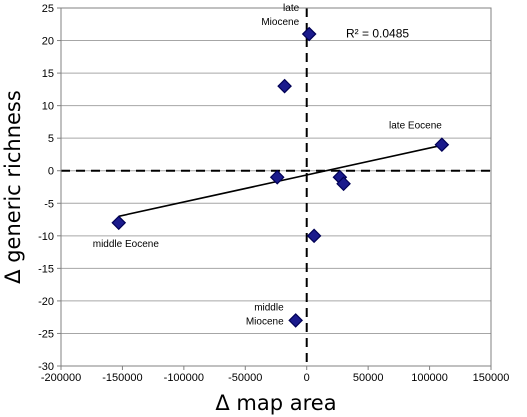 The image size is (527, 417). Describe the element at coordinates (46, 302) in the screenshot. I see `y-tick-label: -20` at that location.